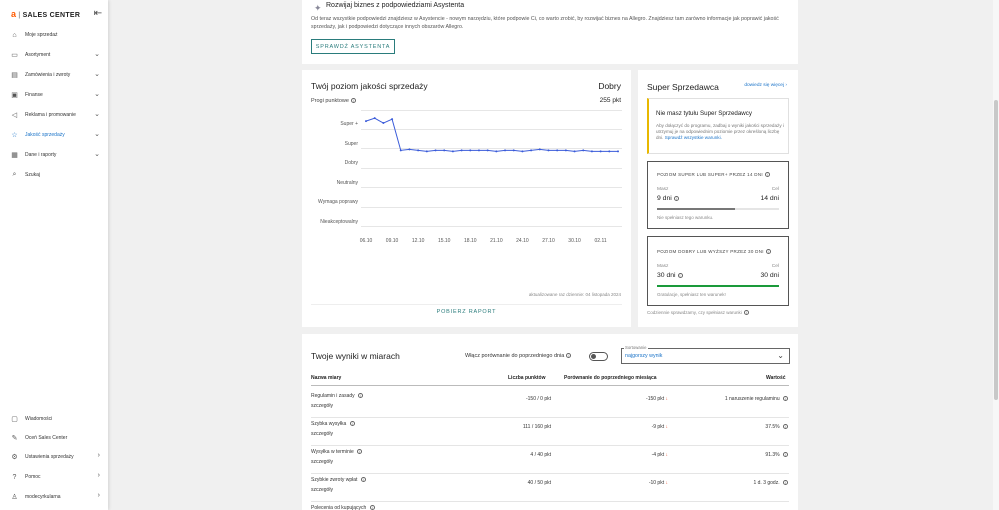 The height and width of the screenshot is (510, 999). I want to click on quality-line-svg, so click(492, 135).